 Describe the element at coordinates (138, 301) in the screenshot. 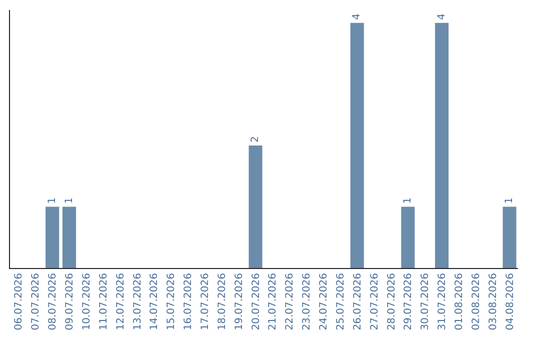

I see `x-tick-label: 13.07.2026` at that location.